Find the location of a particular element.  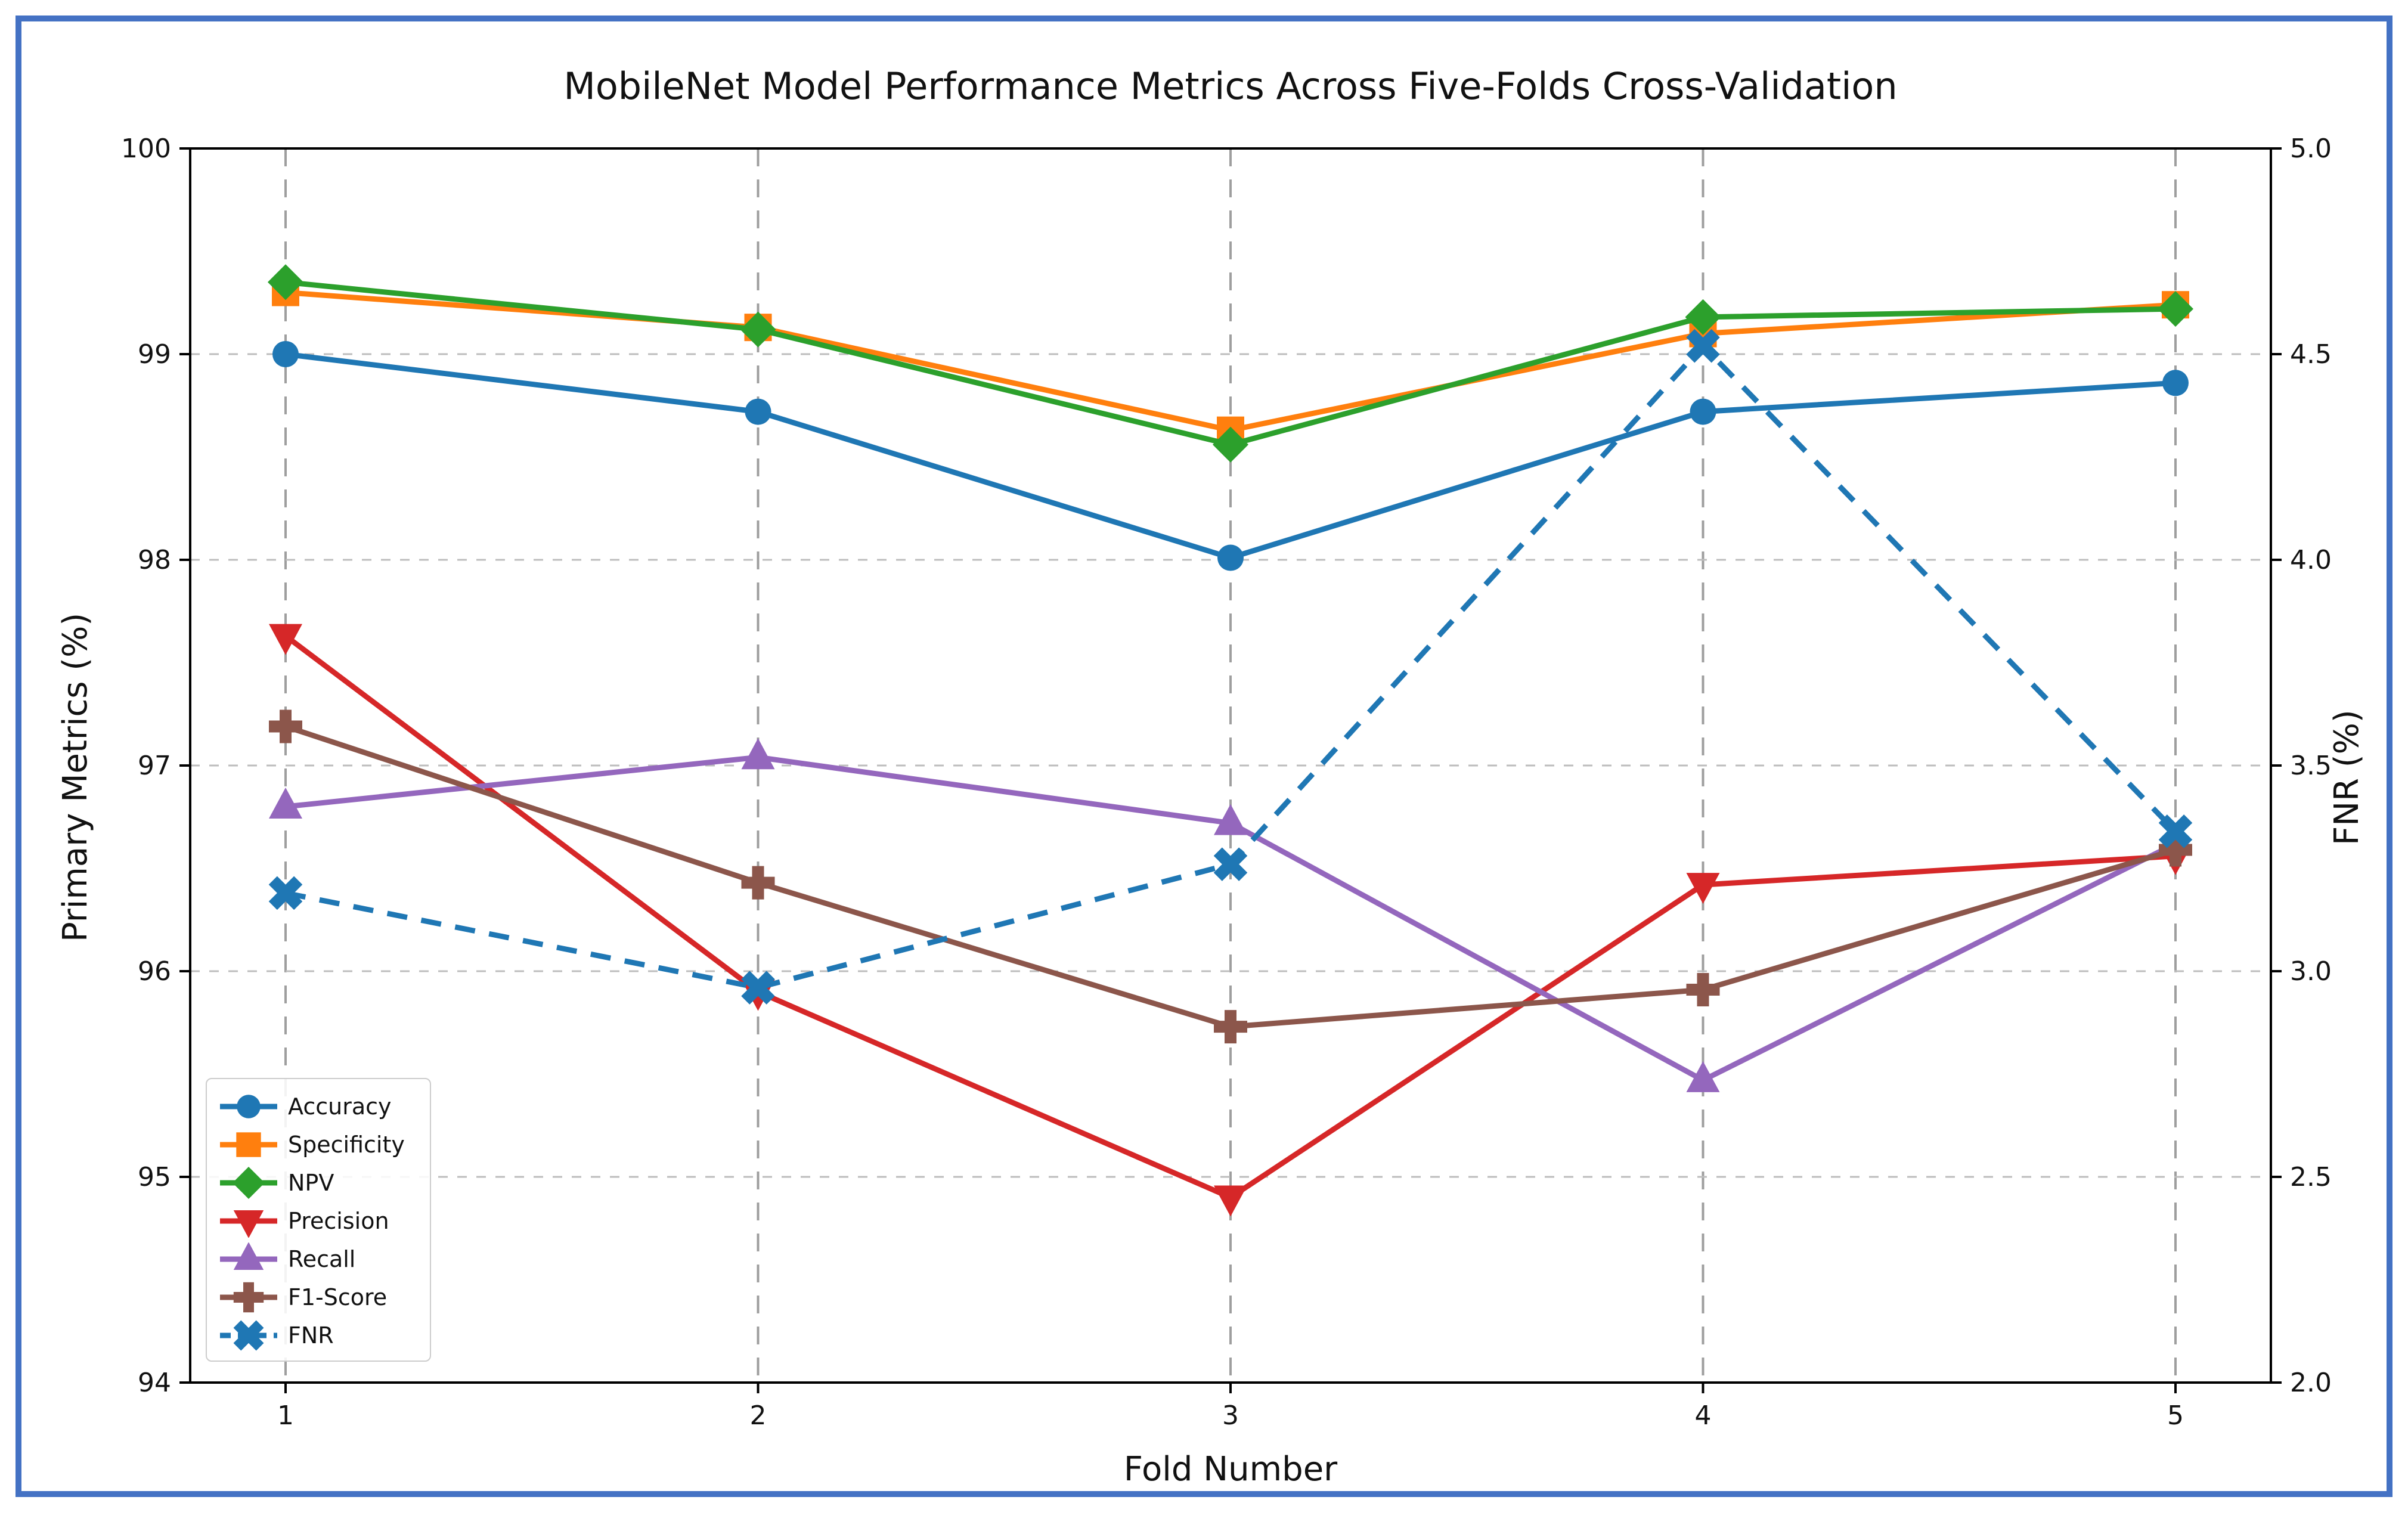

ytick-label-left: 100 is located at coordinates (146, 149).